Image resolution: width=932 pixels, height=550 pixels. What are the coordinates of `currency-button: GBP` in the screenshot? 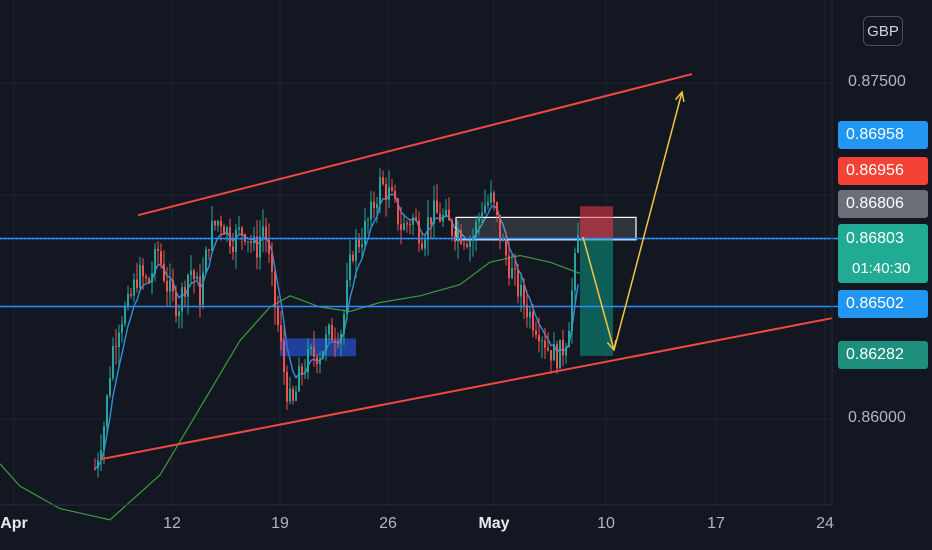 It's located at (883, 31).